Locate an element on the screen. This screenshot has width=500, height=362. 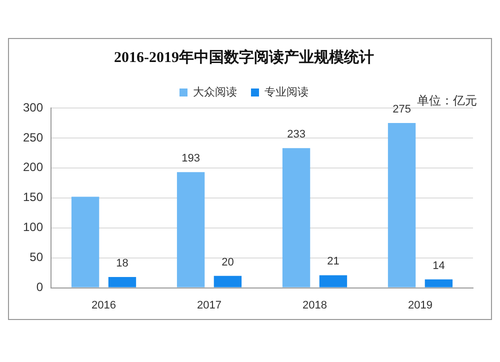
data-label: 21 is located at coordinates (333, 262).